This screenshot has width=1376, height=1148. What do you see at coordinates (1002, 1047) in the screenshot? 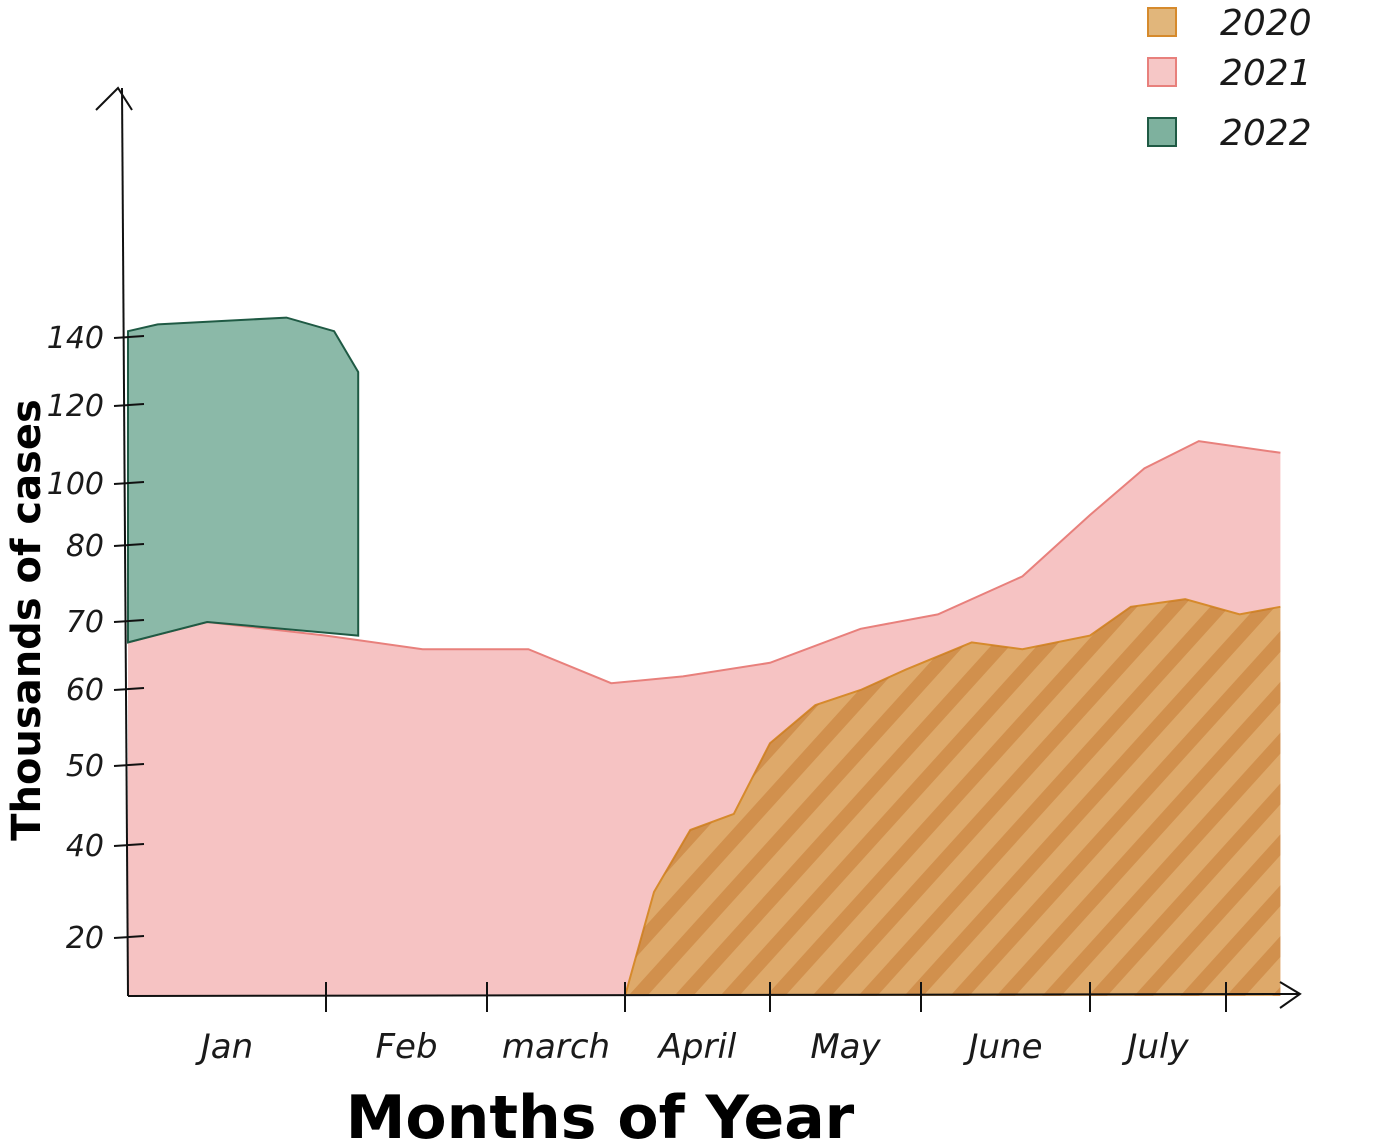
I see `x-tick-label: June` at bounding box center [1002, 1047].